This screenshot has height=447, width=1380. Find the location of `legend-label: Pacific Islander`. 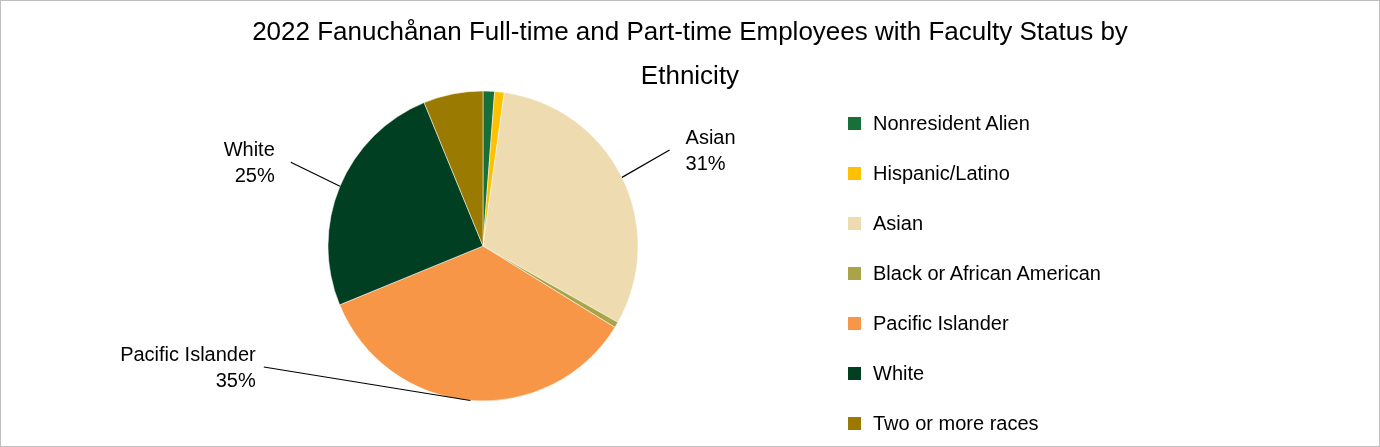

legend-label: Pacific Islander is located at coordinates (941, 323).